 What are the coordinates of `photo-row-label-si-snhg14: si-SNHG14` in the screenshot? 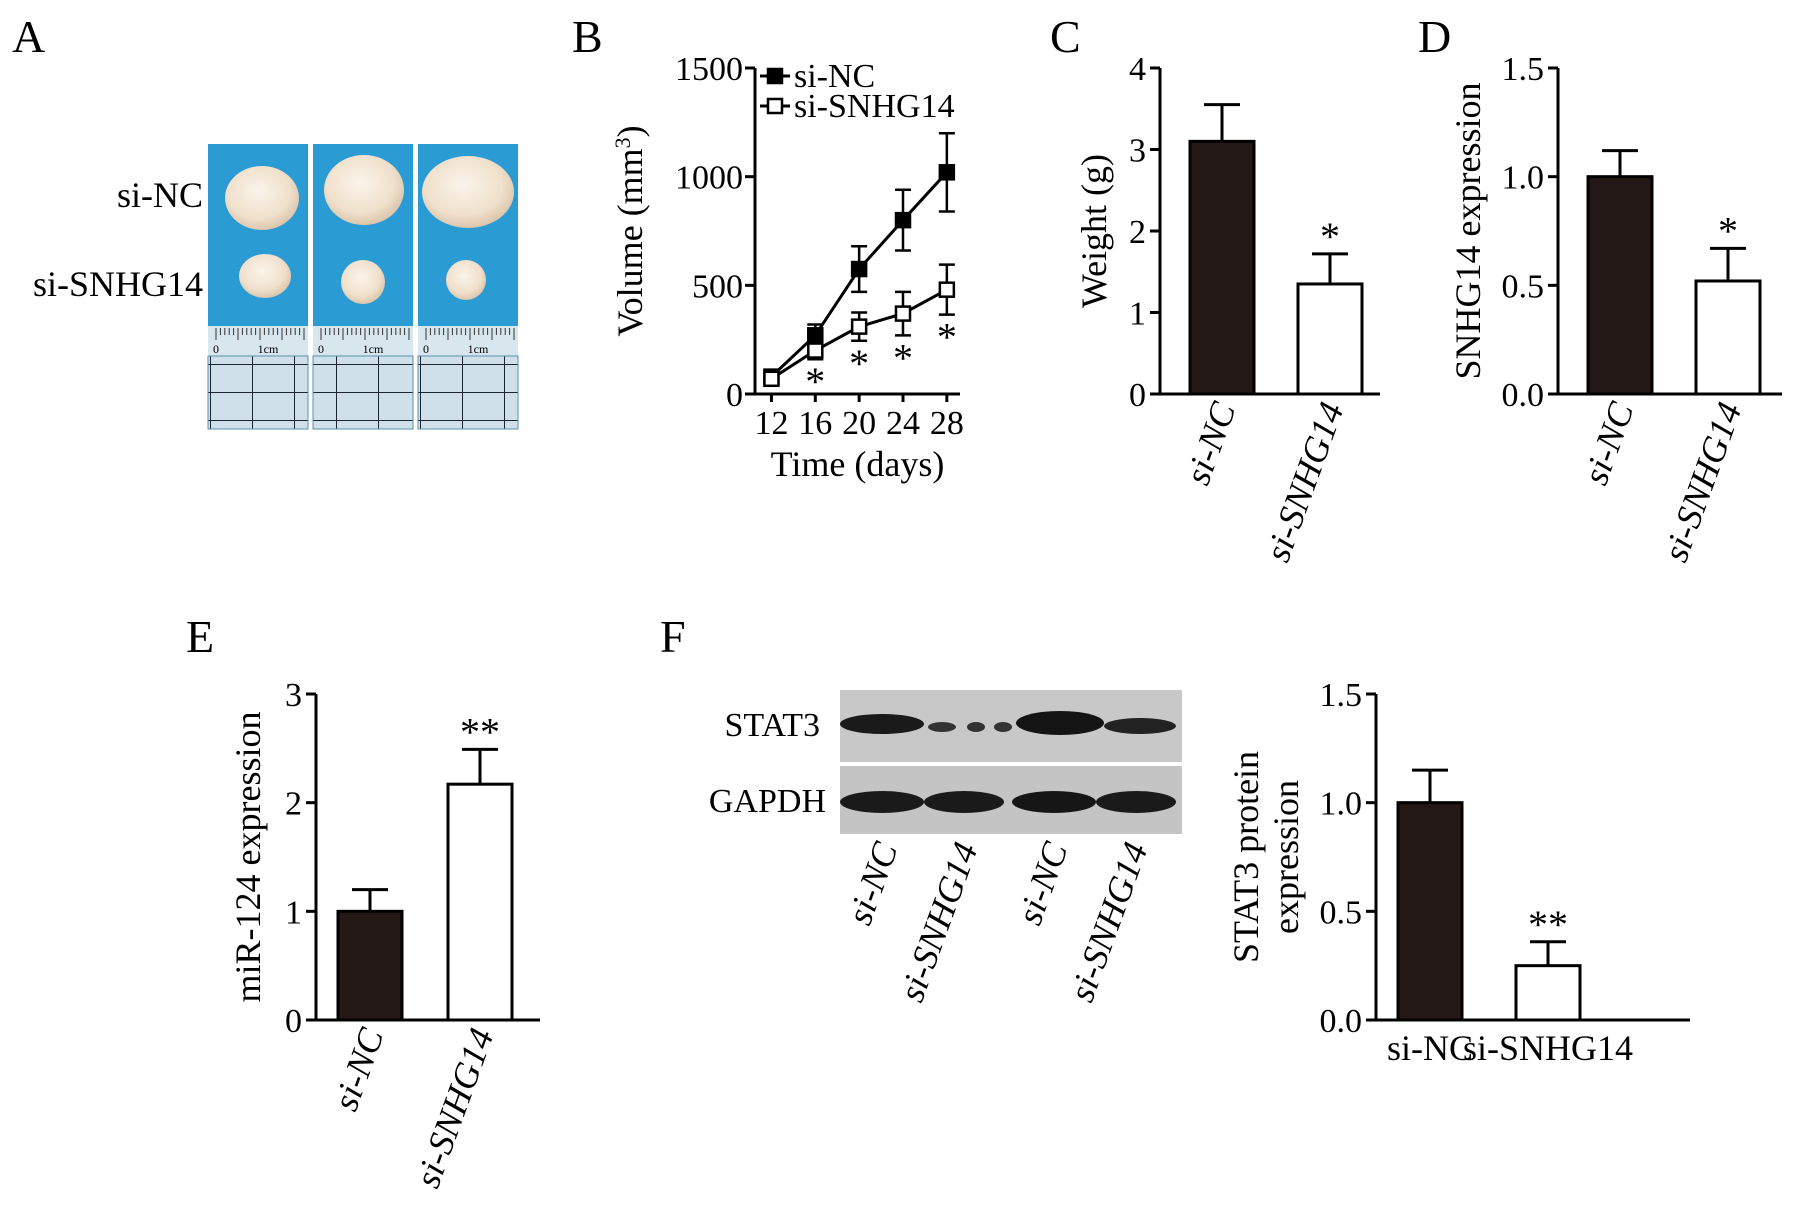 It's located at (118, 284).